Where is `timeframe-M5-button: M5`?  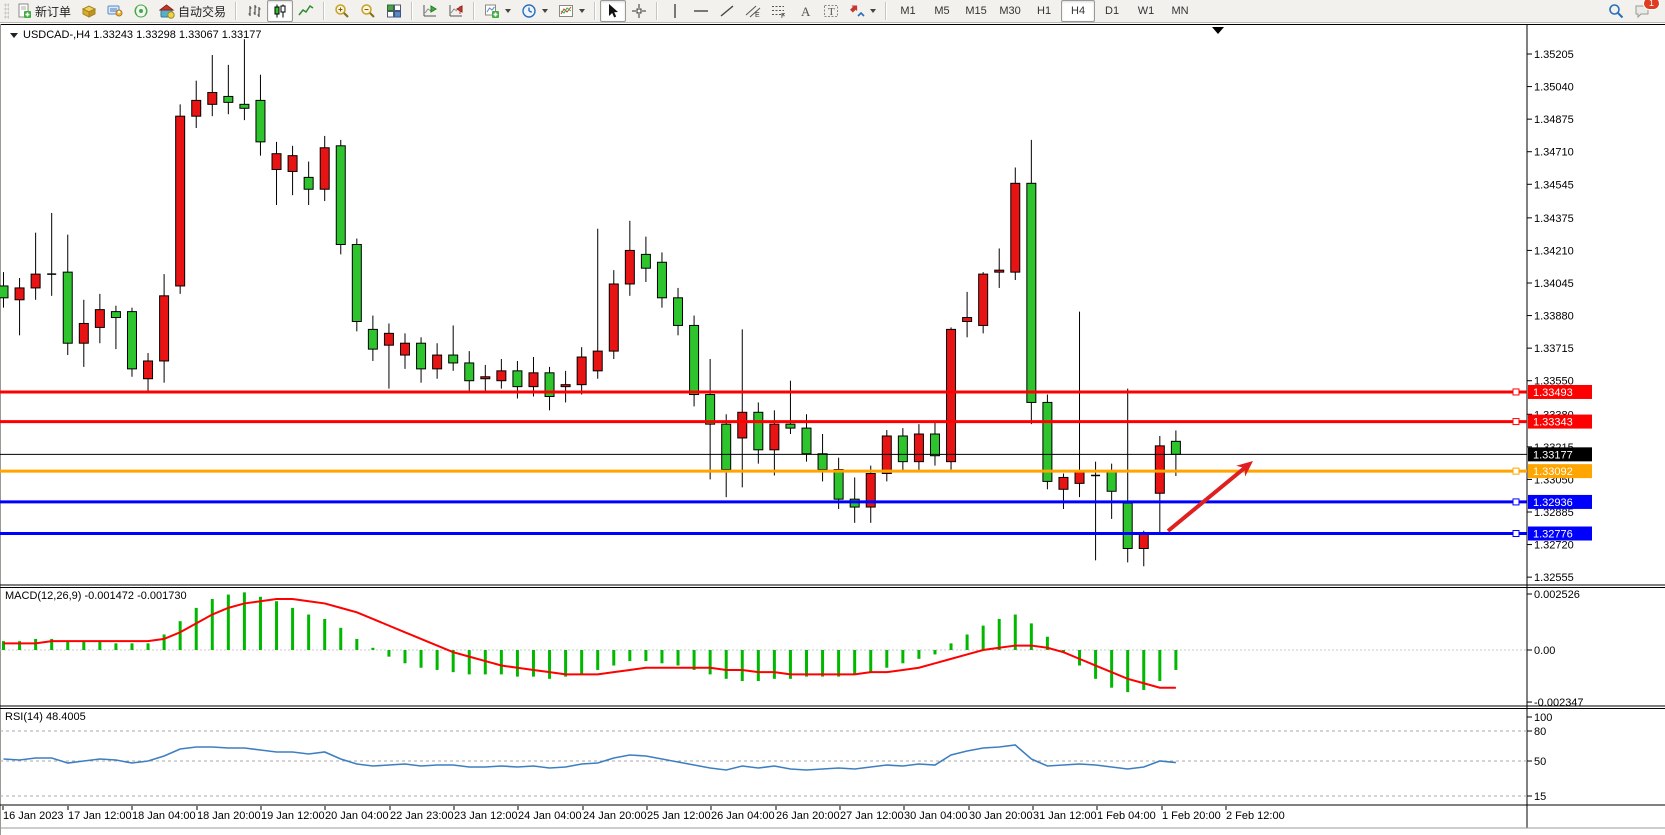
timeframe-M5-button: M5 is located at coordinates (942, 11).